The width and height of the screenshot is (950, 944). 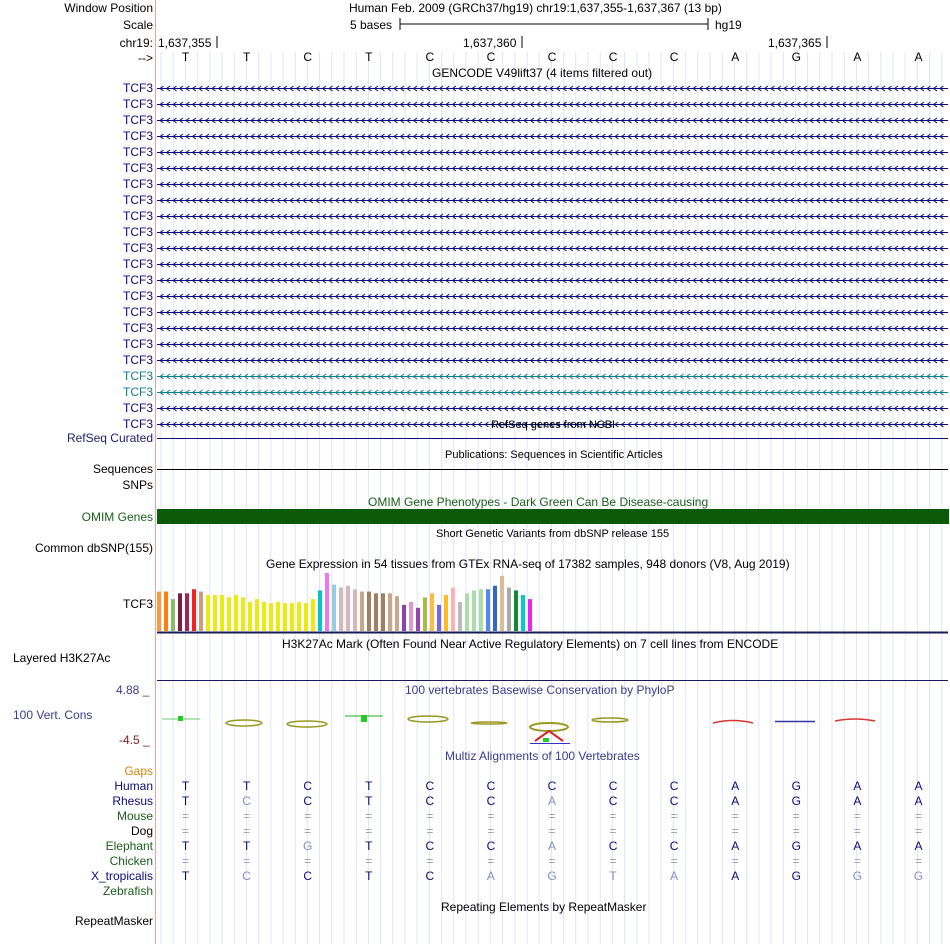 What do you see at coordinates (134, 816) in the screenshot?
I see `species-label: Mouse` at bounding box center [134, 816].